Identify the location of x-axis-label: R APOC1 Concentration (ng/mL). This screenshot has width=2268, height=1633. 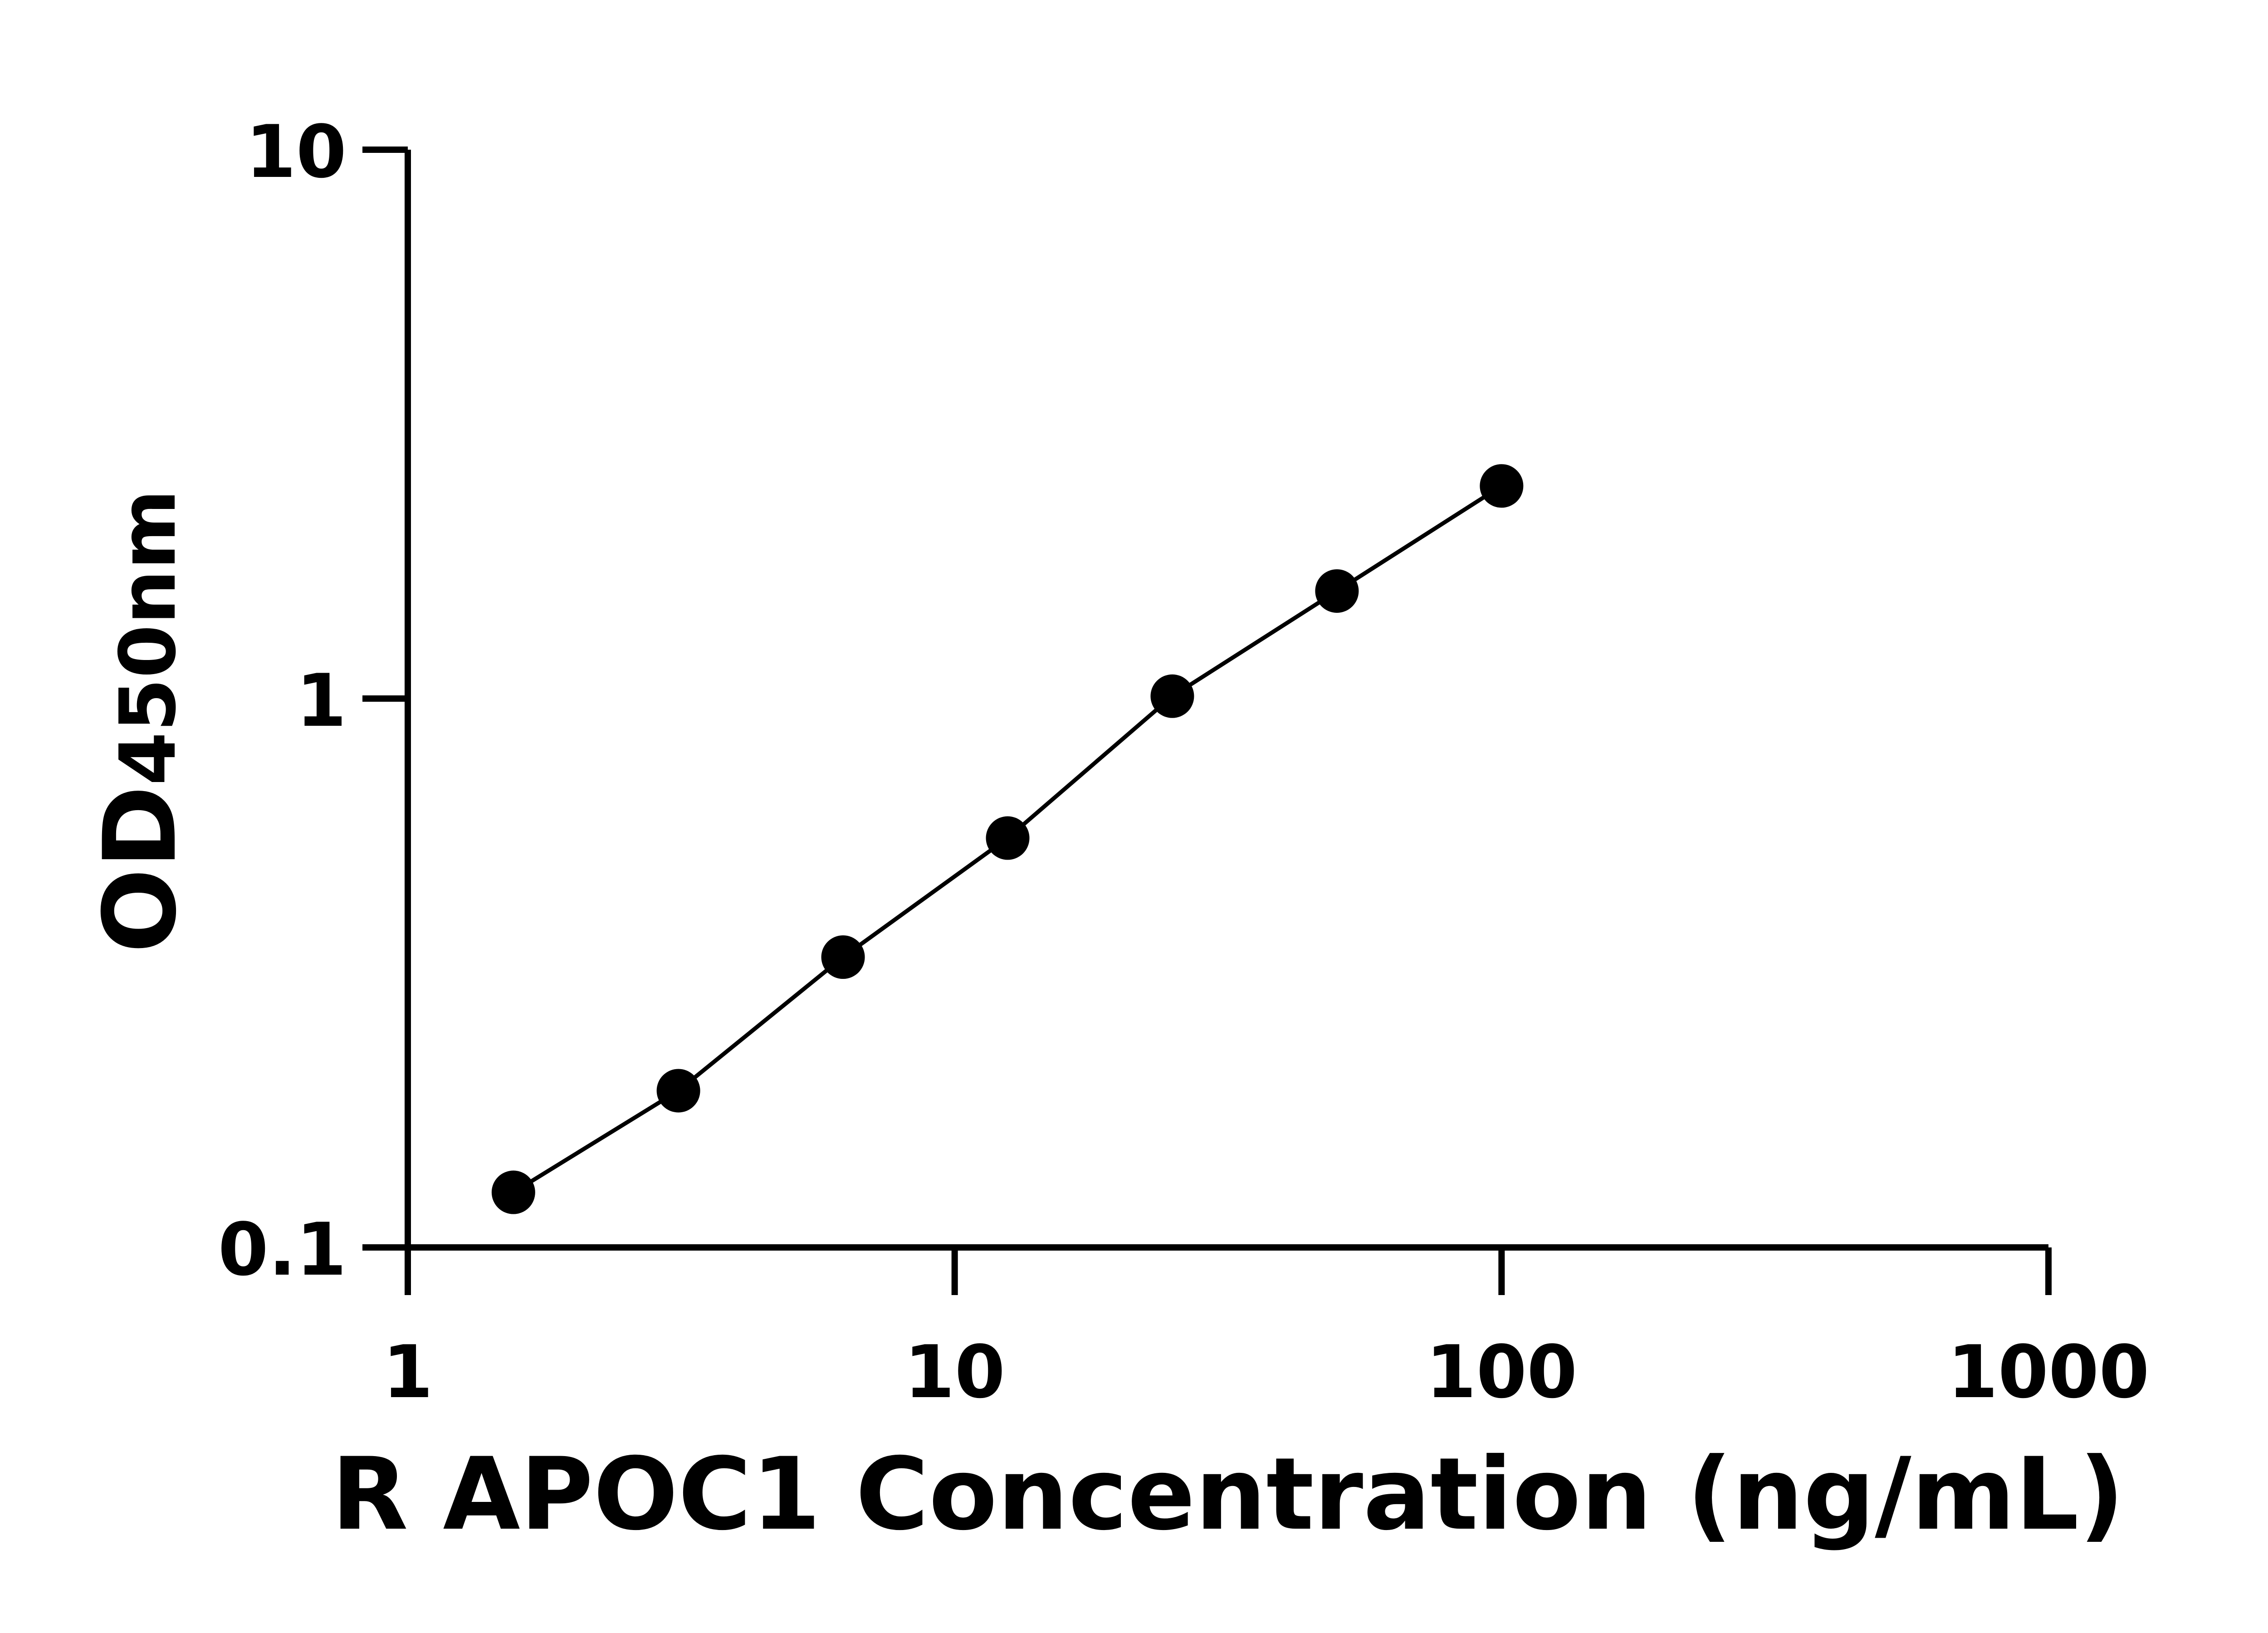
(1228, 1494).